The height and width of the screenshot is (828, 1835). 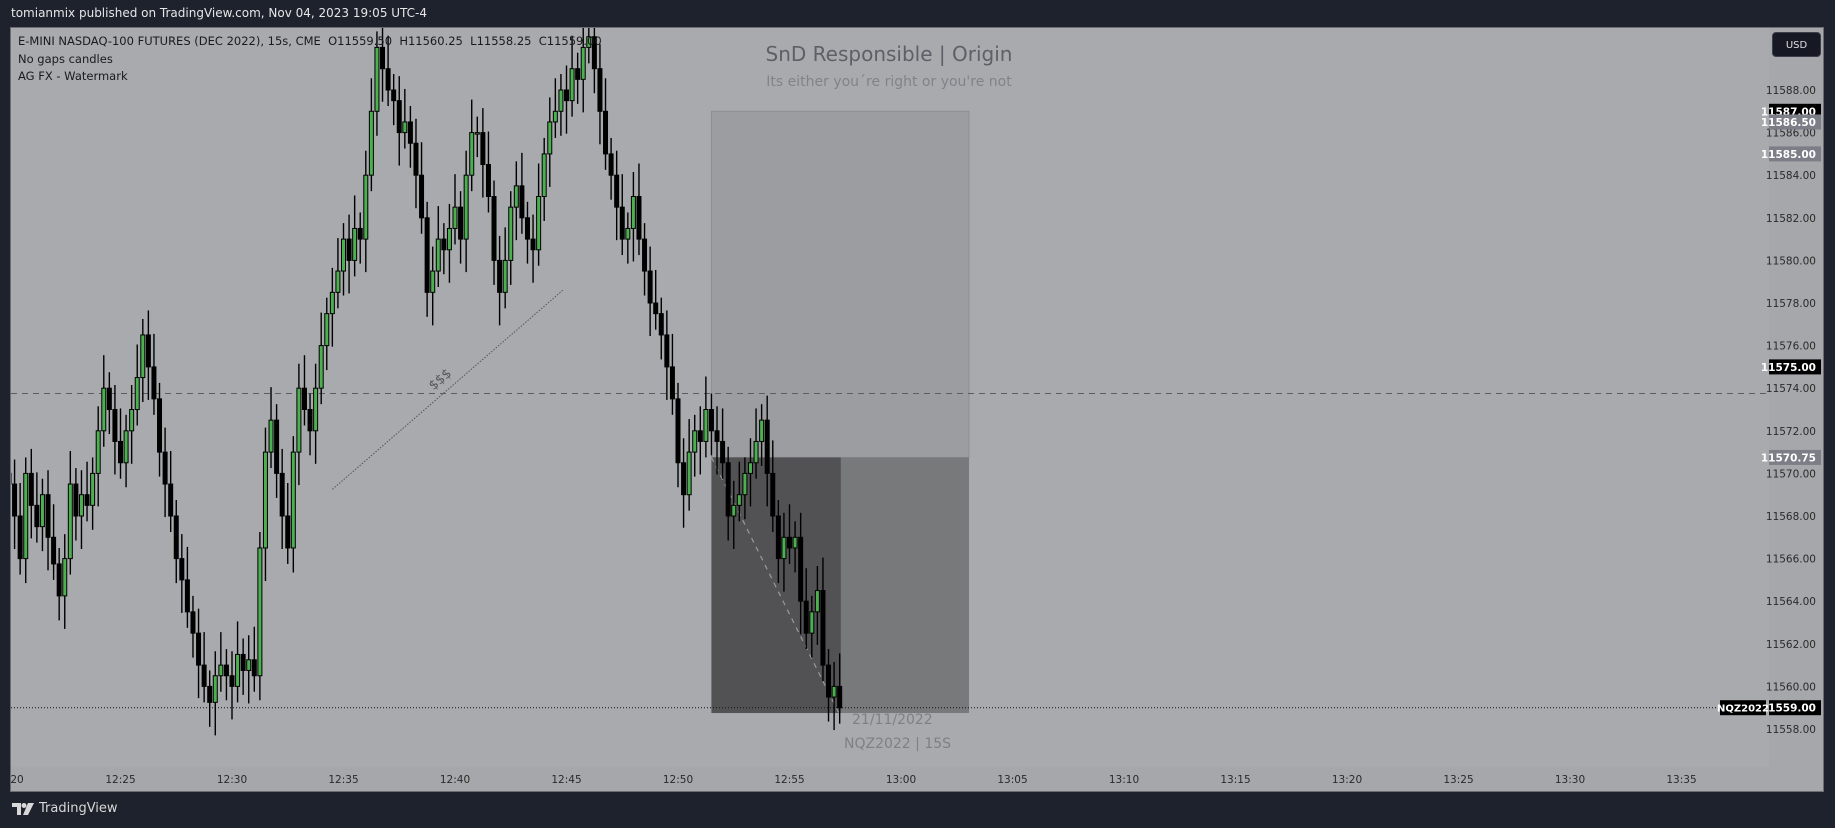 I want to click on trendline, so click(x=448, y=389).